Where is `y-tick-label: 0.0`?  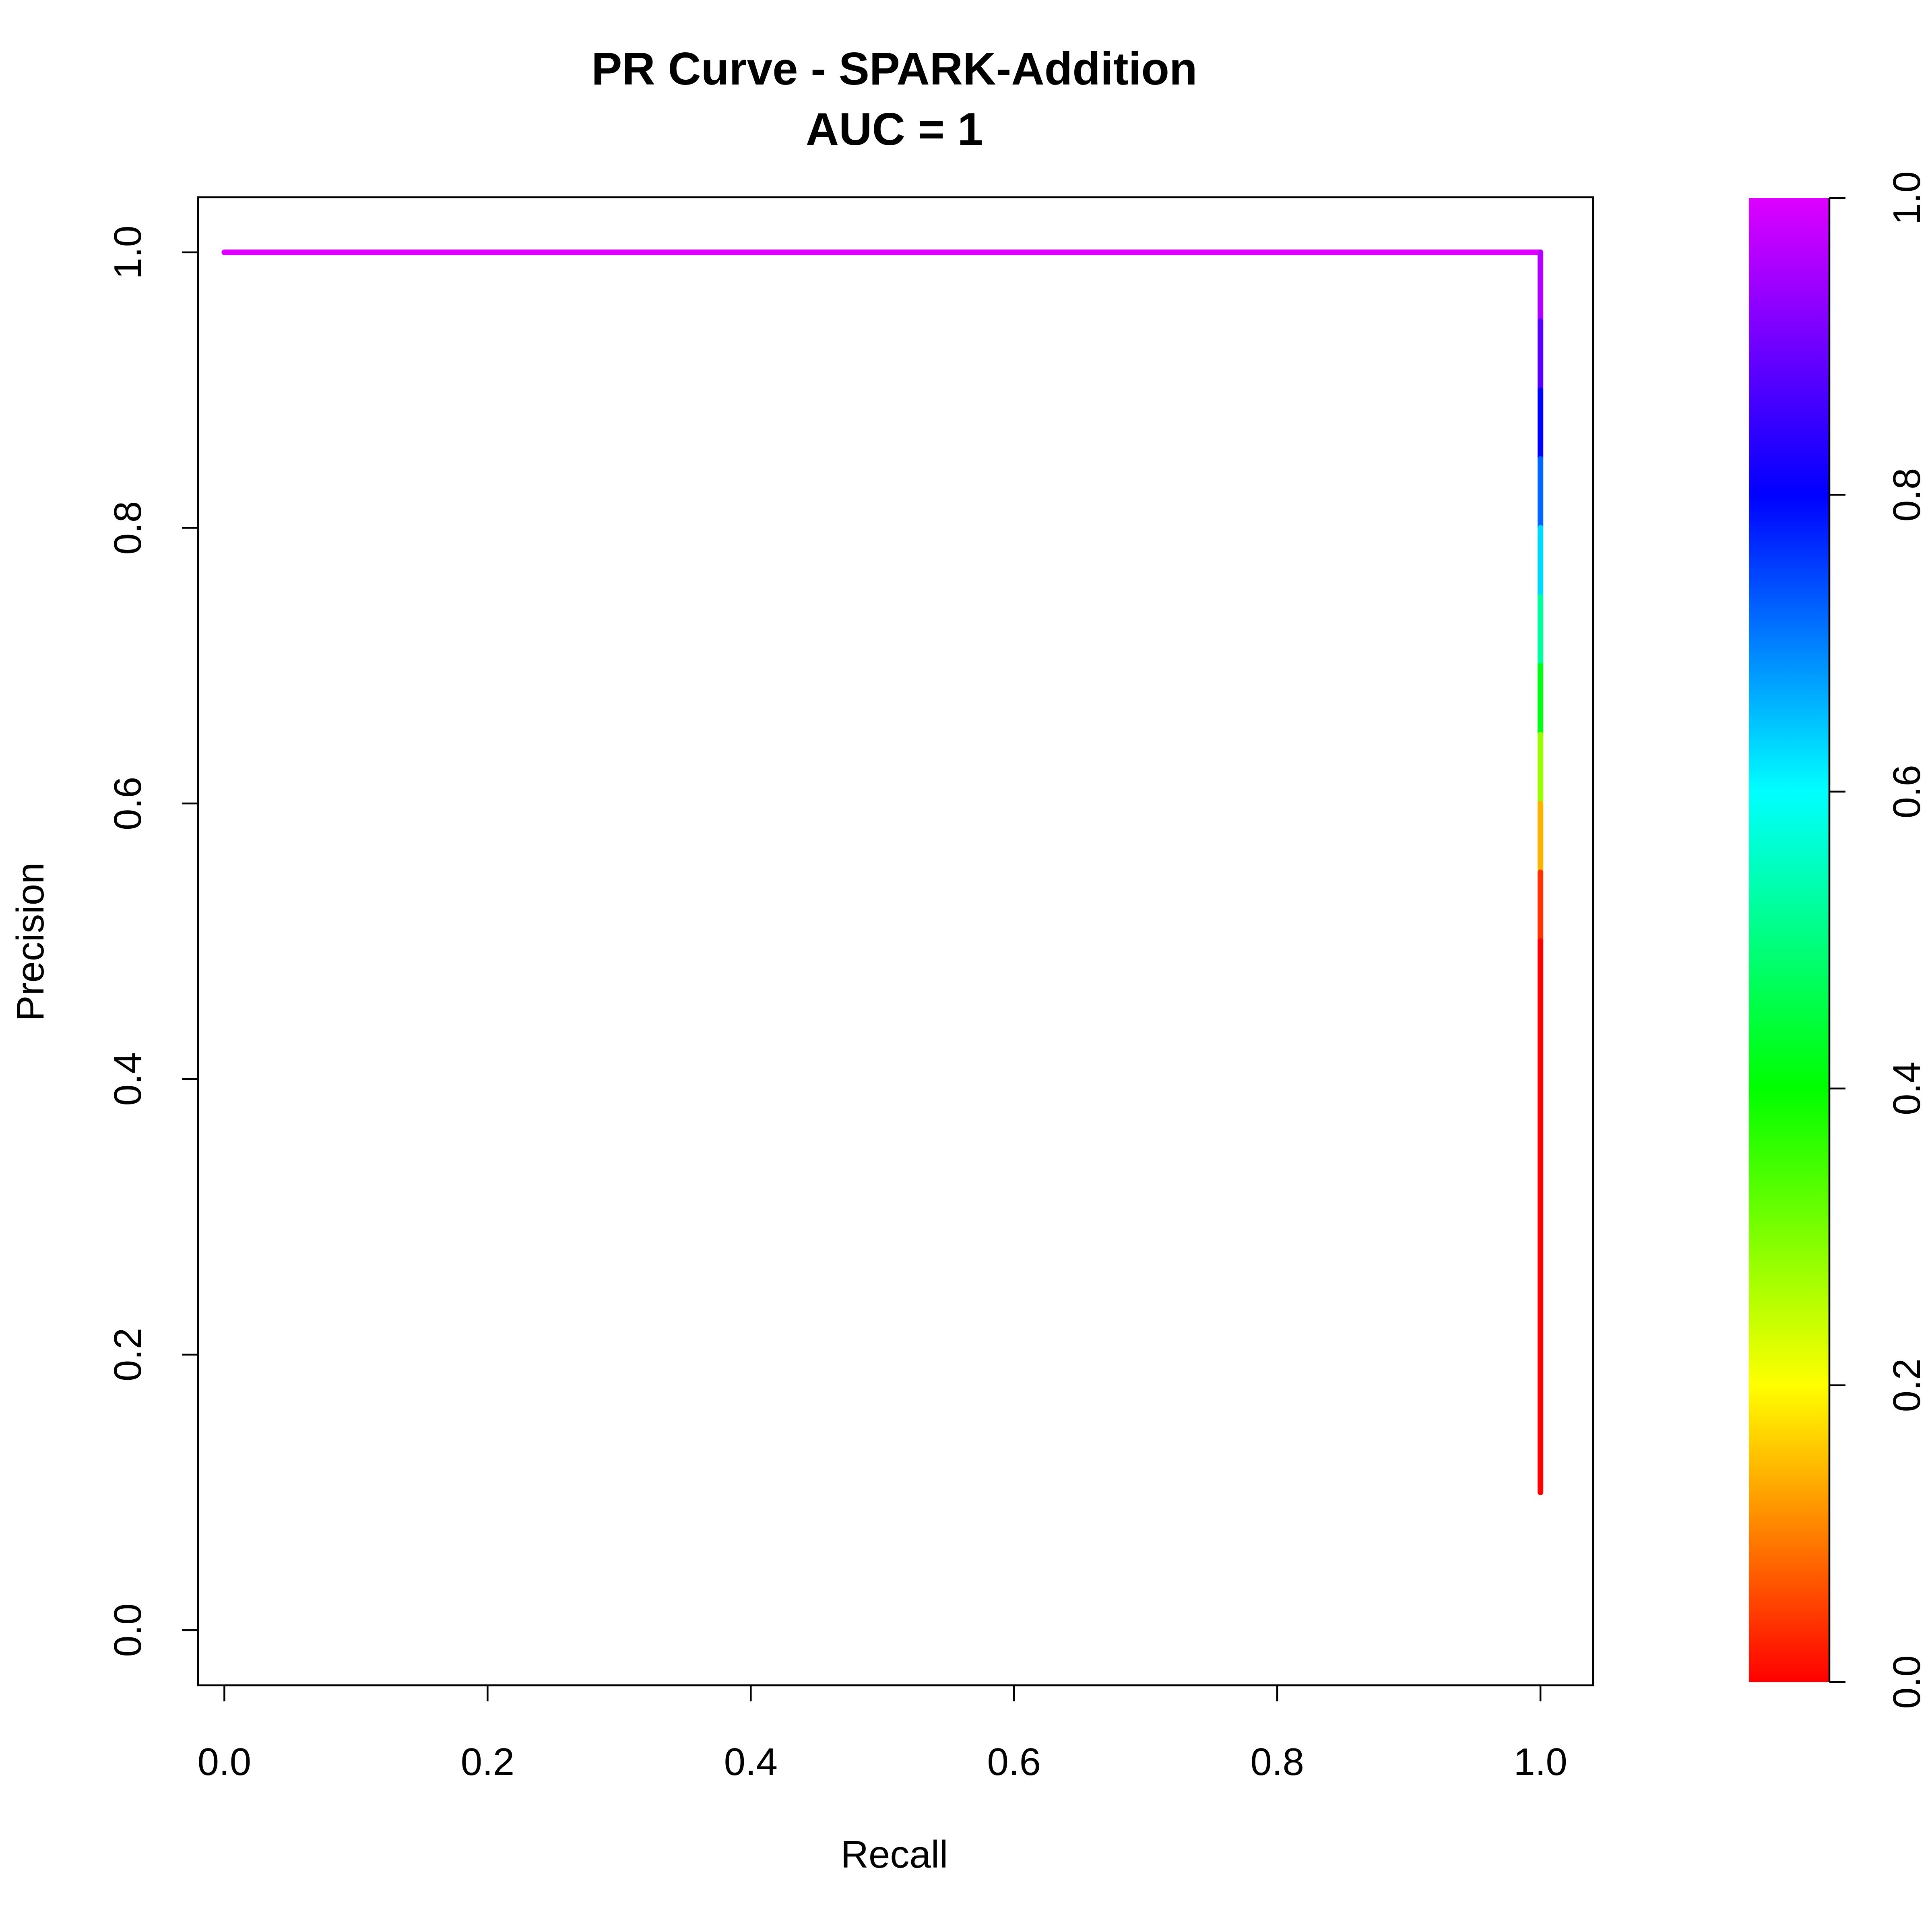 y-tick-label: 0.0 is located at coordinates (127, 1630).